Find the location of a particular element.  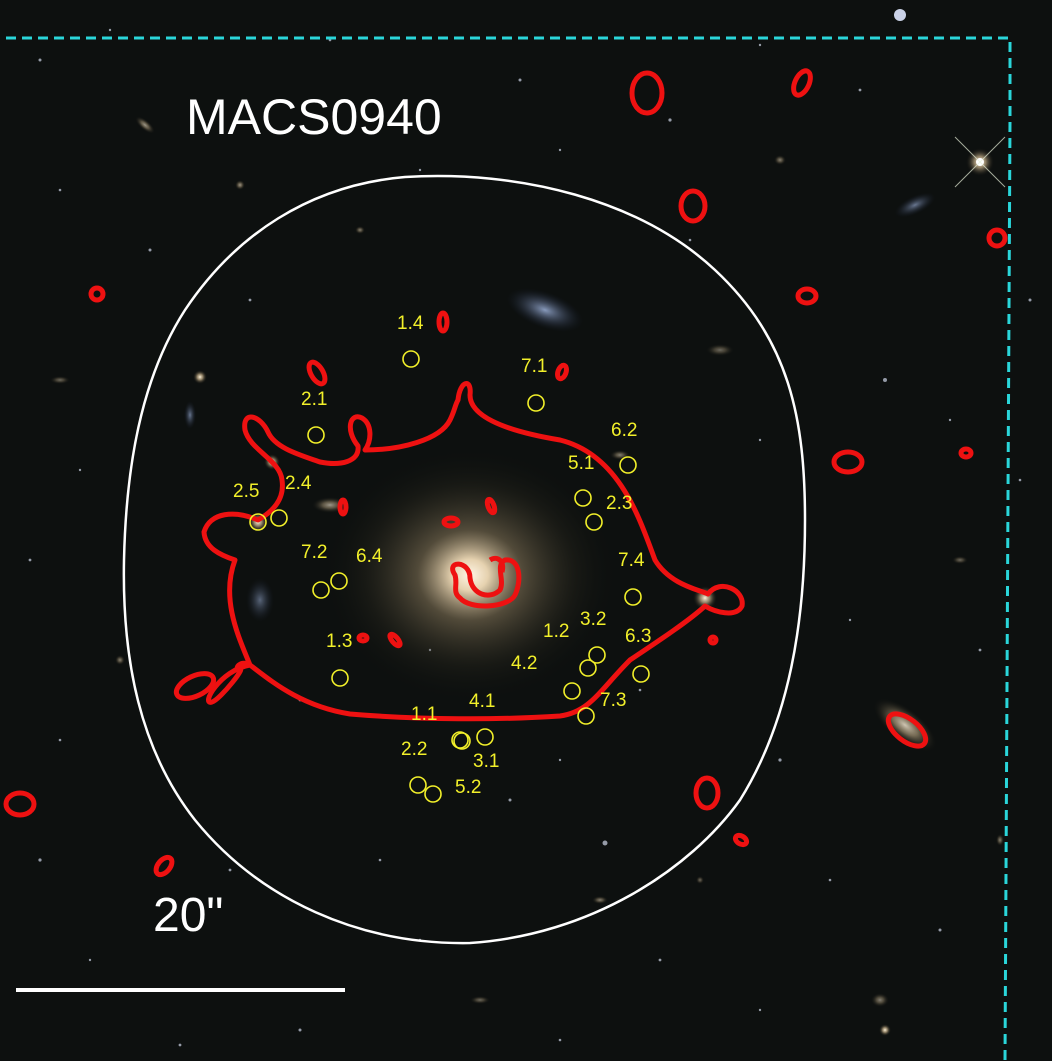

image-label: 6.3 is located at coordinates (638, 636).